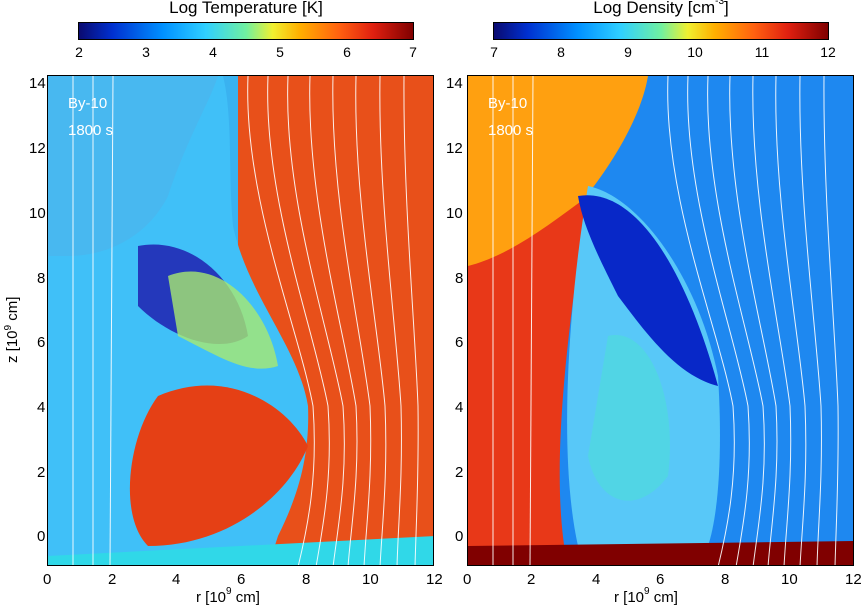  I want to click on temperature-colorbar, so click(246, 31).